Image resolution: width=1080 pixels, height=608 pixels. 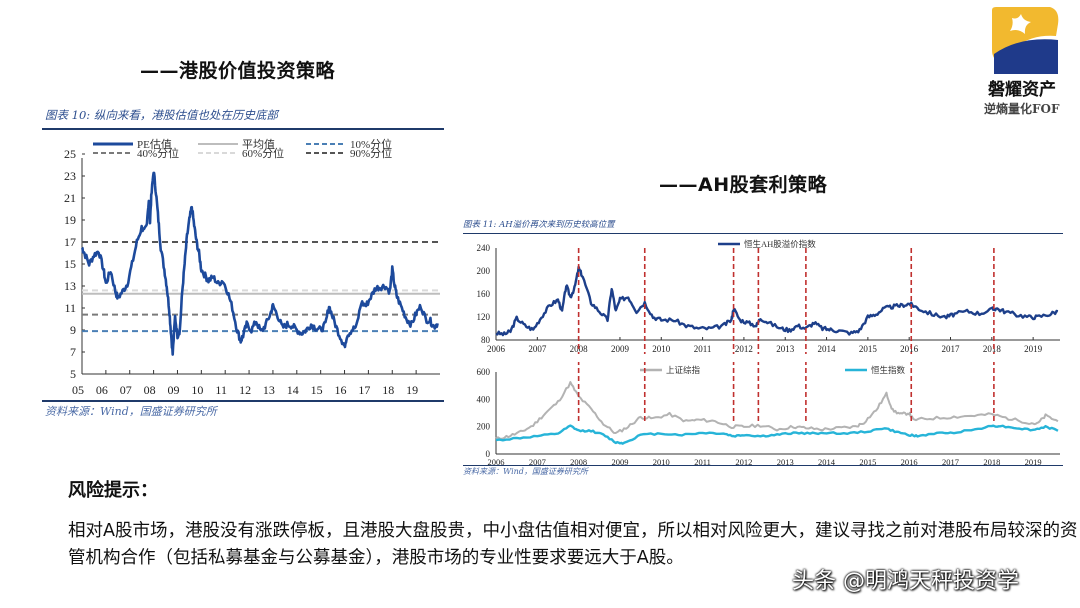 I want to click on svg-text: 120, so click(x=484, y=317).